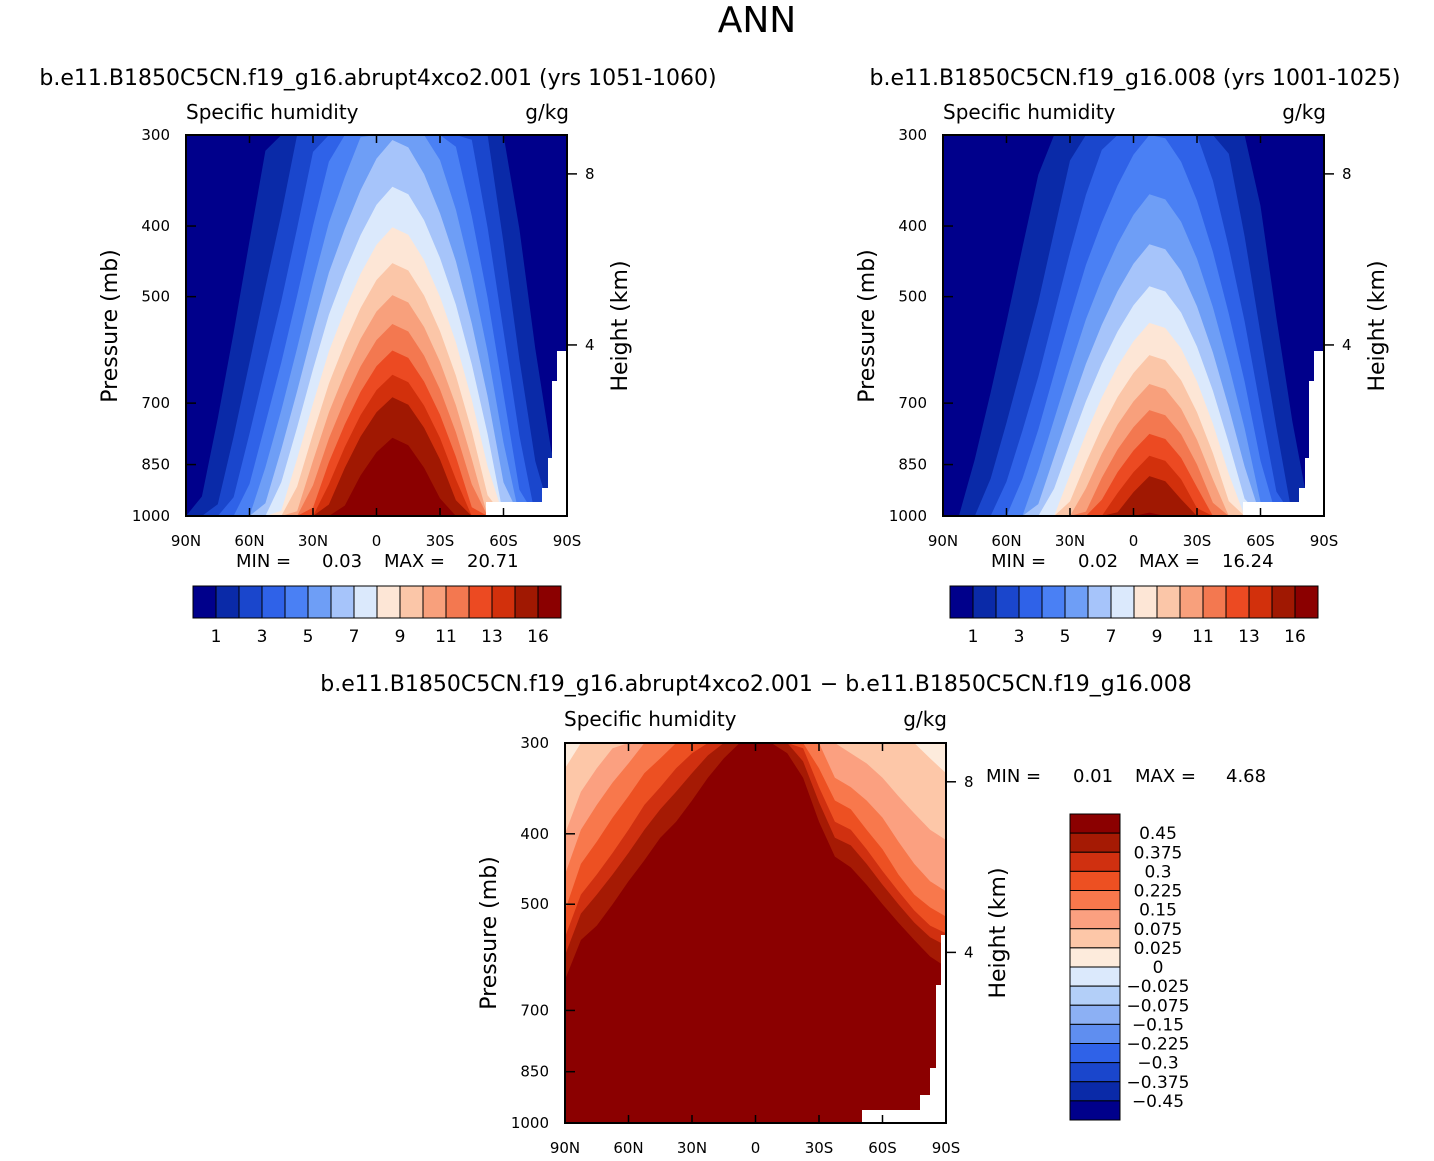  I want to click on colorbar-label: 13, so click(492, 637).